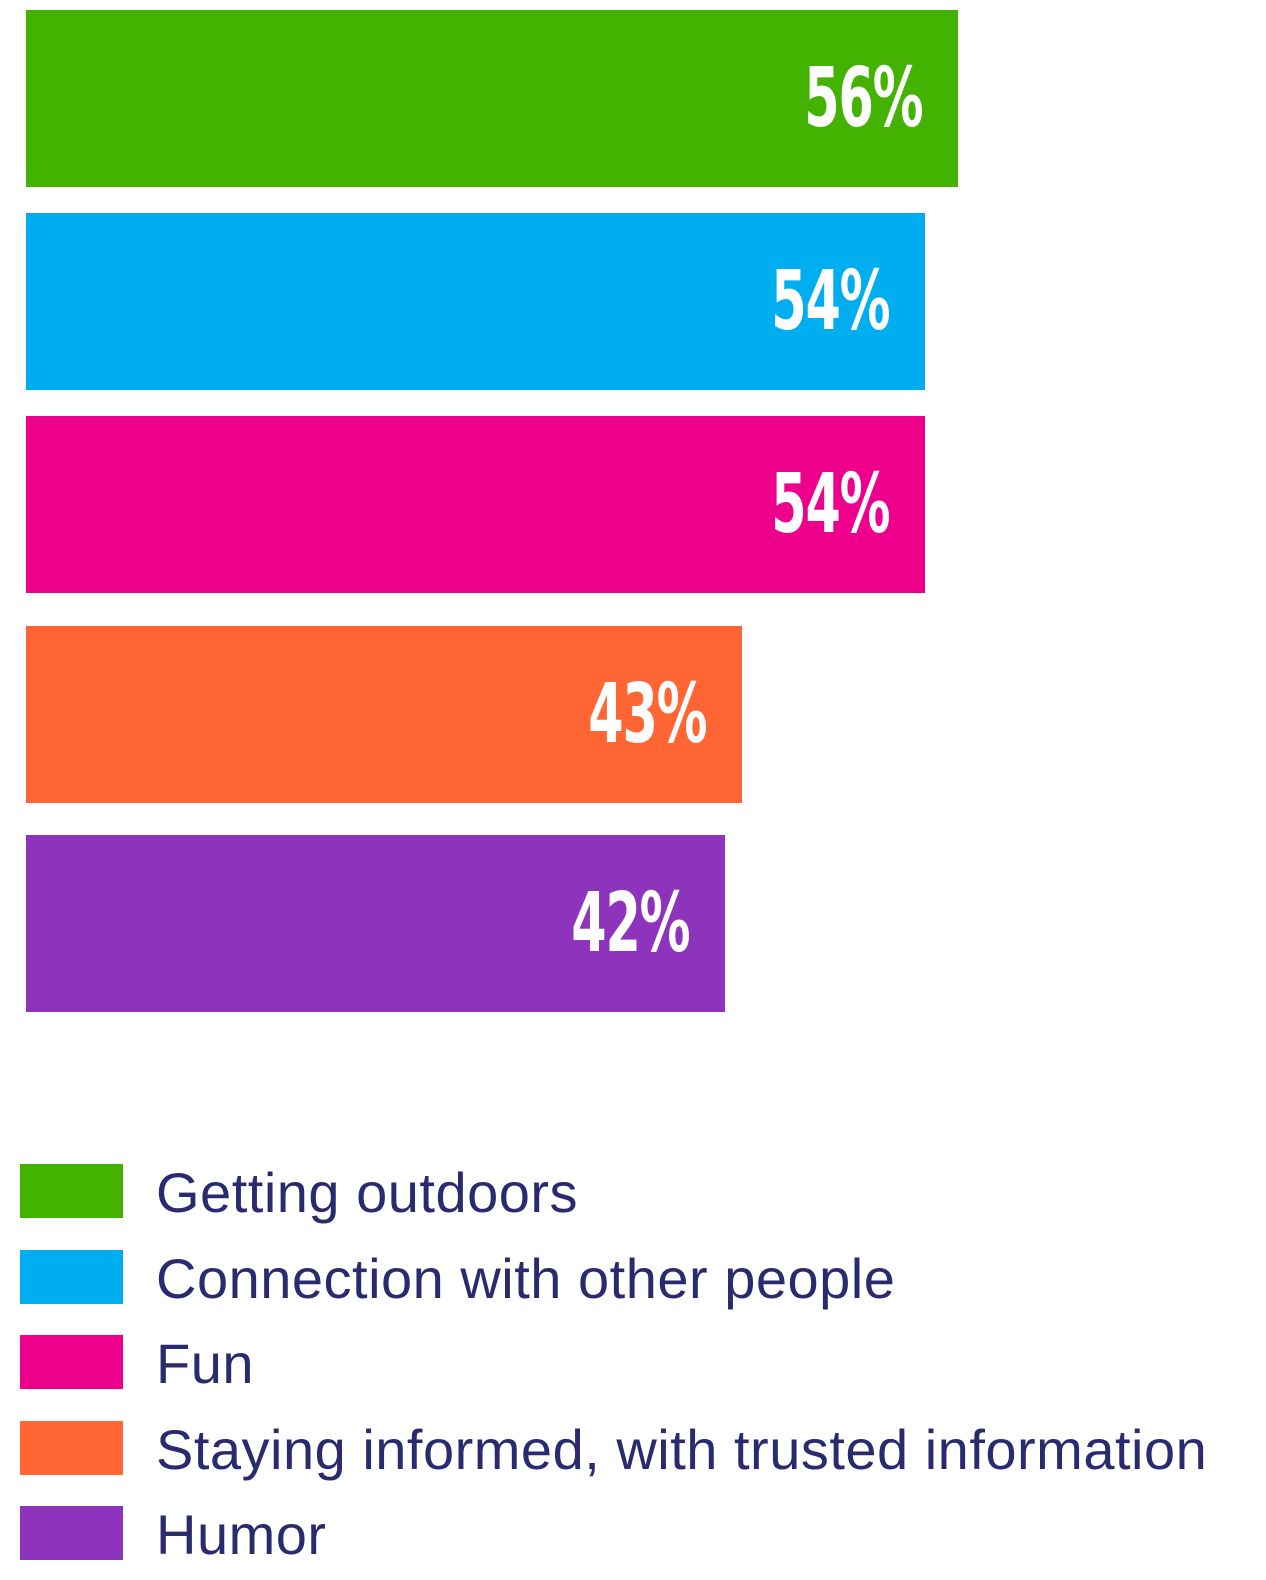 Image resolution: width=1266 pixels, height=1580 pixels. Describe the element at coordinates (647, 714) in the screenshot. I see `bar-value-label: 43%` at that location.